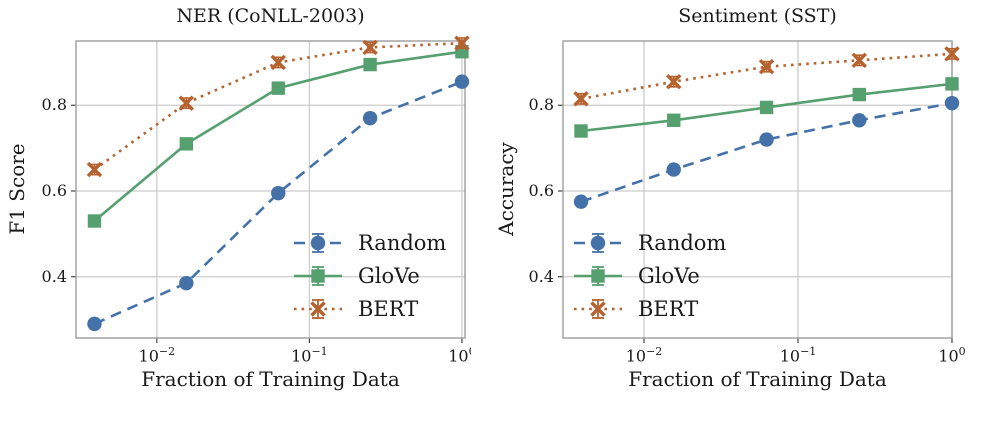 The image size is (1000, 421). I want to click on x-tick-labels-left: 10⁻² 10⁻¹ 10⁰, so click(235, 360).